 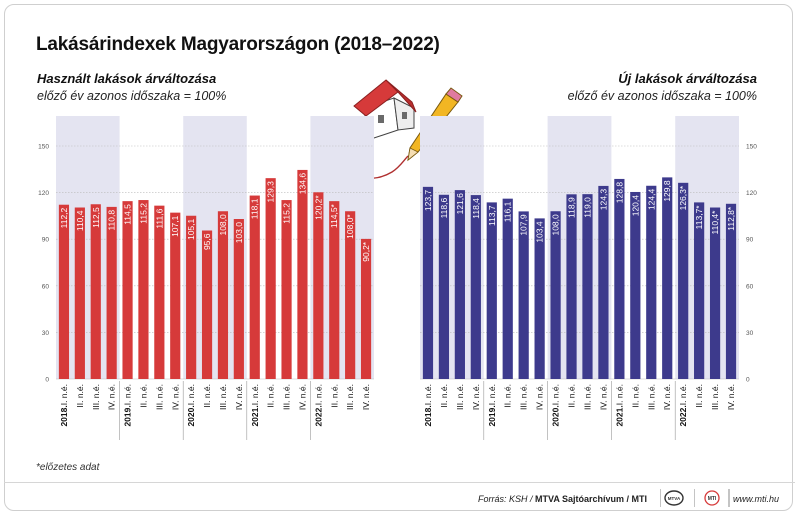 I want to click on new-value-label: 121,6, so click(x=460, y=204).